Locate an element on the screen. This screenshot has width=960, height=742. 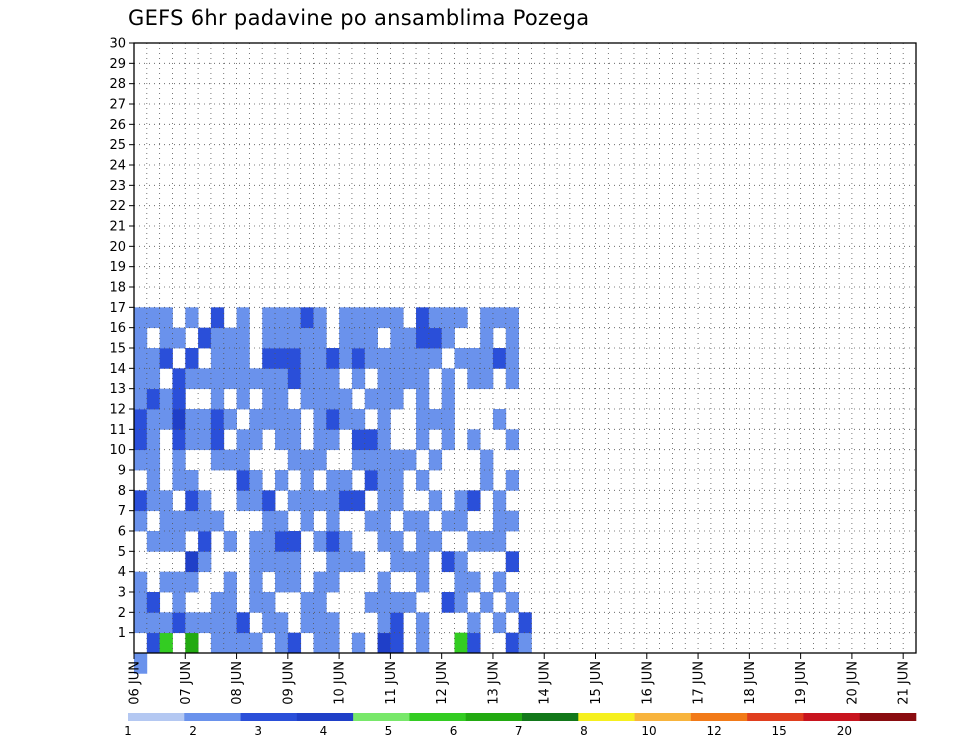
y-tick-label: 27 is located at coordinates (117, 105).